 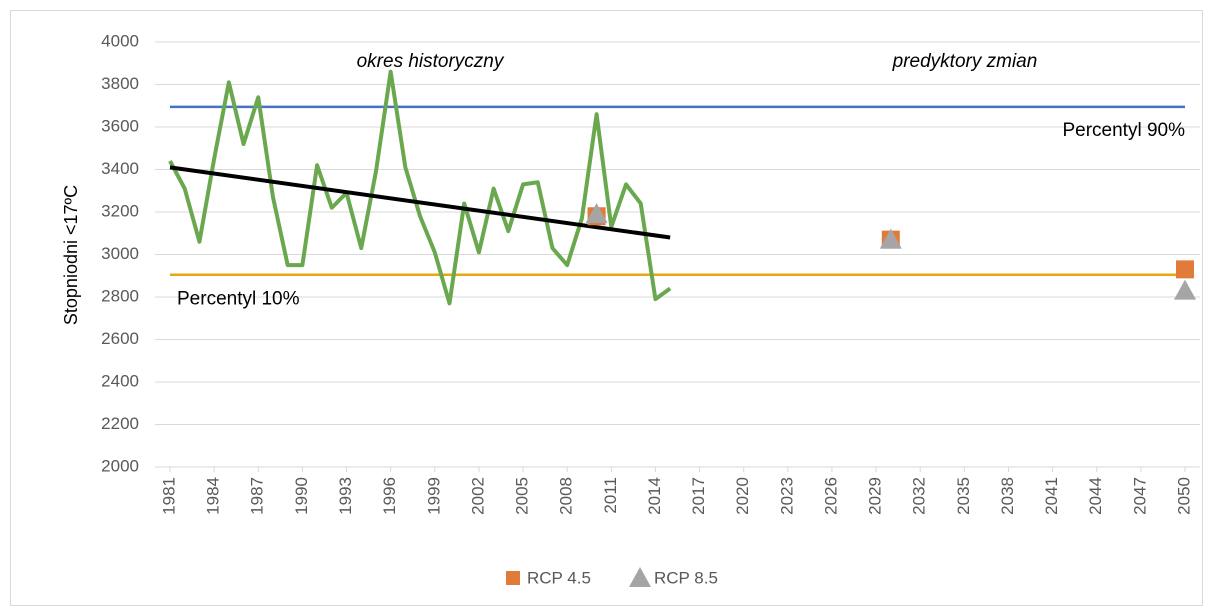 What do you see at coordinates (686, 577) in the screenshot?
I see `legend-label: RCP 8.5` at bounding box center [686, 577].